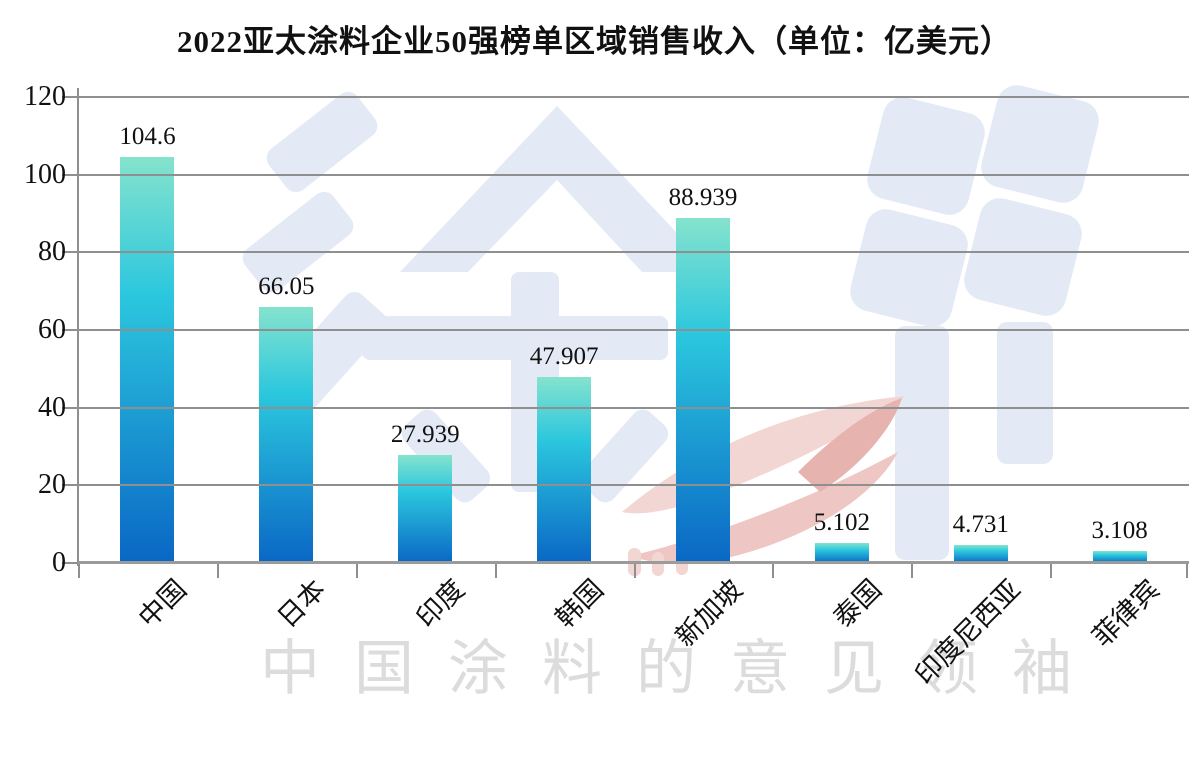  I want to click on bar-value-label: 3.108, so click(1119, 530).